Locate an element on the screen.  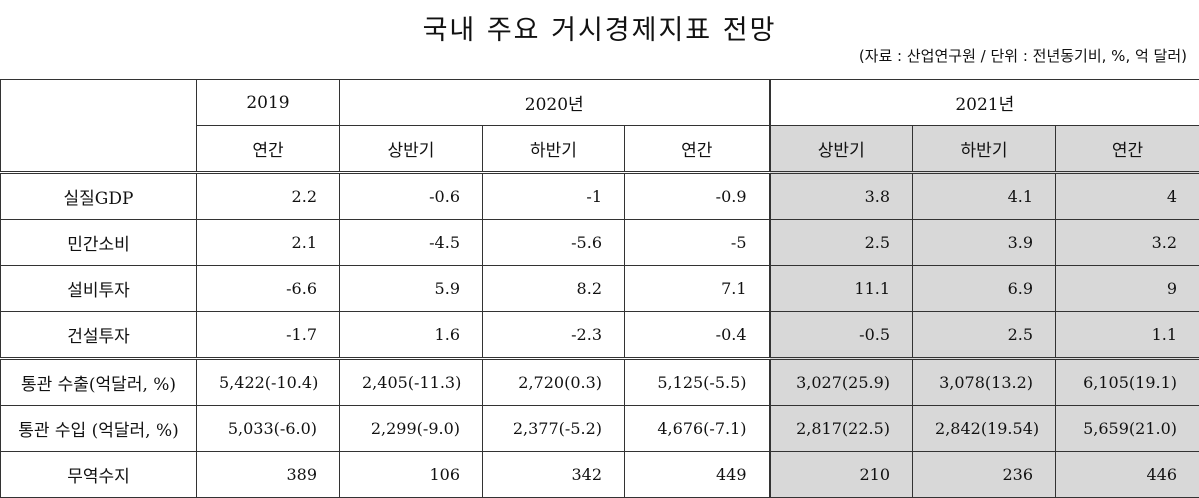
table-cell: 2,405(-11.3) is located at coordinates (411, 382).